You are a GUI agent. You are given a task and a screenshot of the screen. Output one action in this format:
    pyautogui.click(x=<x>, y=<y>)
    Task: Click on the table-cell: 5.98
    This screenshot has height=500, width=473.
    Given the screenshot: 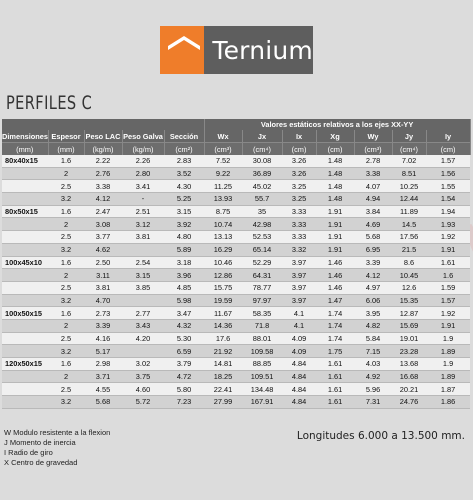 What is the action you would take?
    pyautogui.click(x=184, y=301)
    